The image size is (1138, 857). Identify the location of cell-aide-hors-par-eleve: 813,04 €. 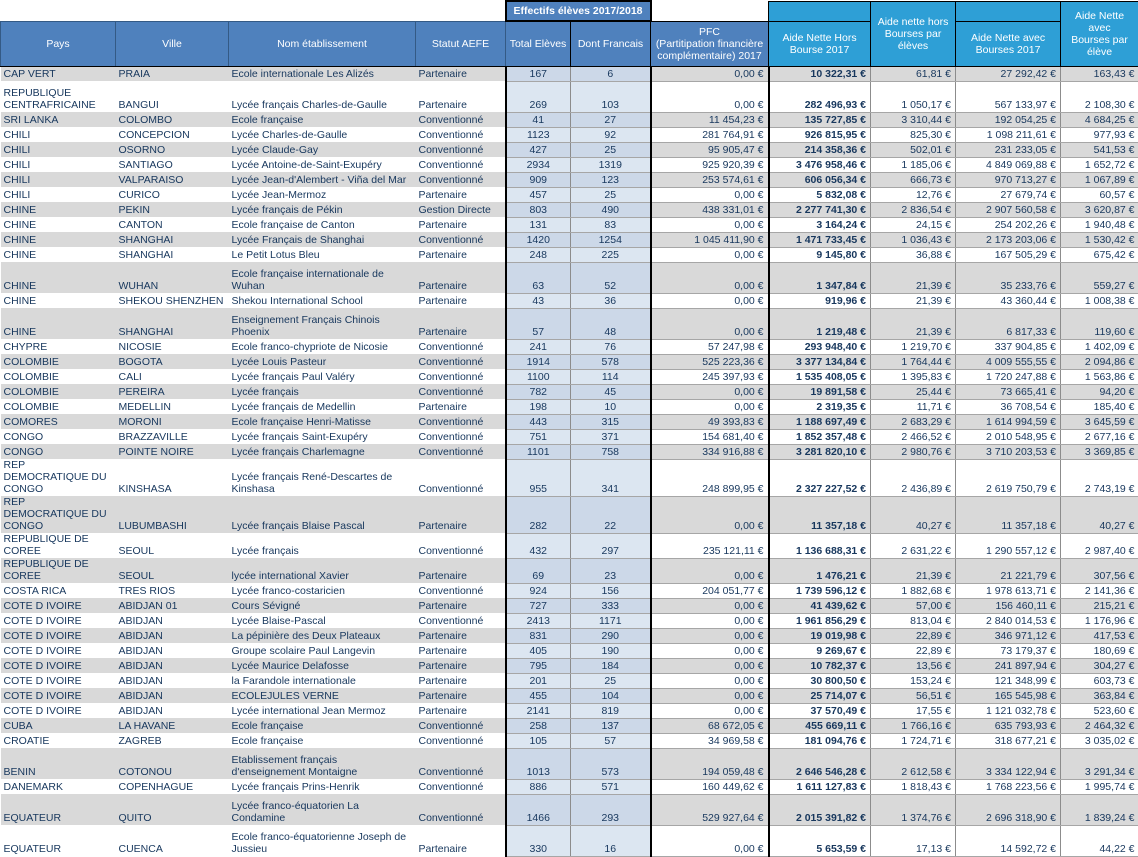
(913, 620).